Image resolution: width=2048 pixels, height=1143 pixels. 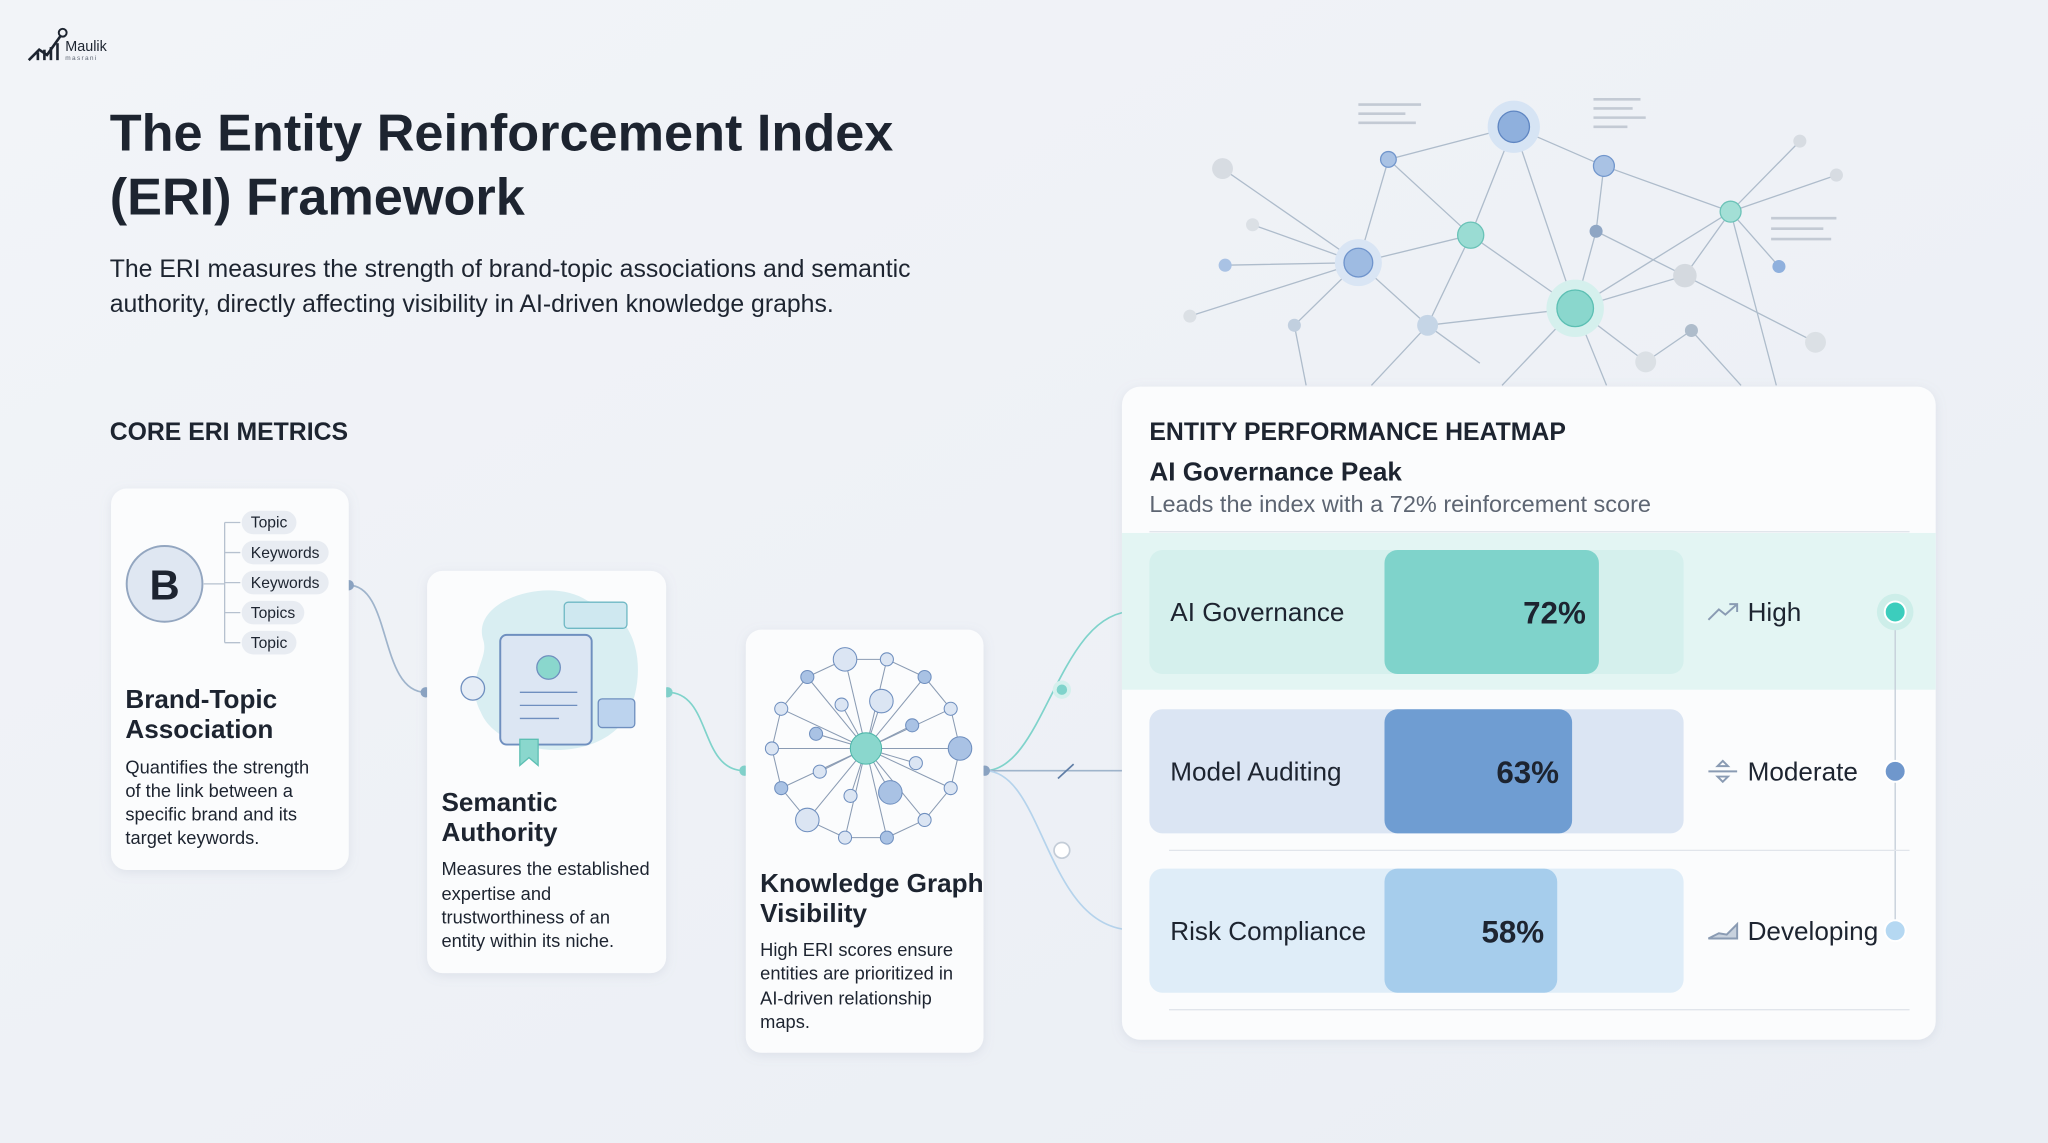 What do you see at coordinates (856, 973) in the screenshot?
I see `card-description: entities are prioritized in` at bounding box center [856, 973].